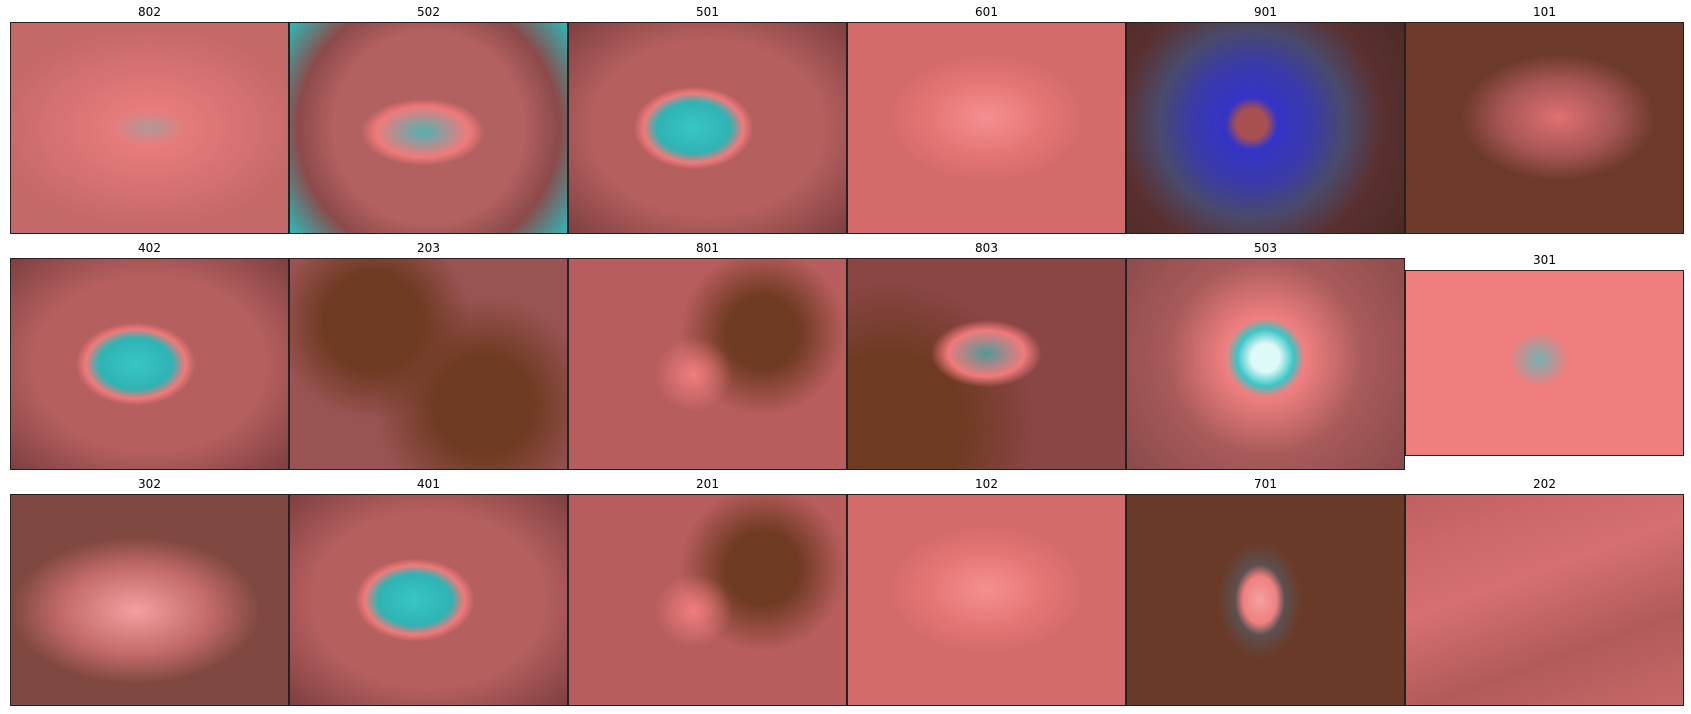 The image size is (1691, 714). Describe the element at coordinates (707, 12) in the screenshot. I see `panel-title: 501` at that location.